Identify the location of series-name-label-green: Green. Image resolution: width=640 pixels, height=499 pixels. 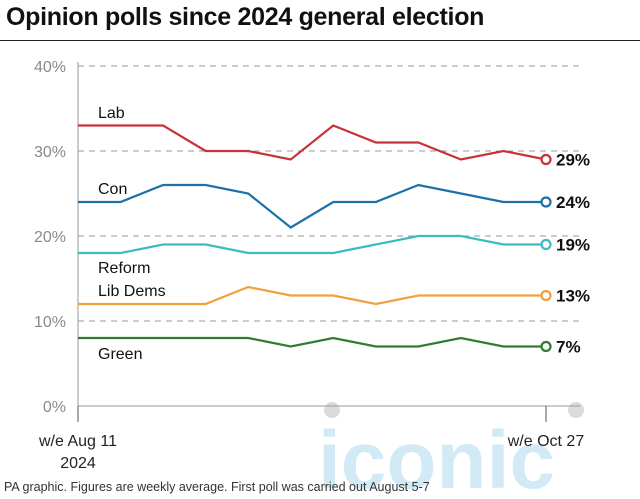
(120, 354).